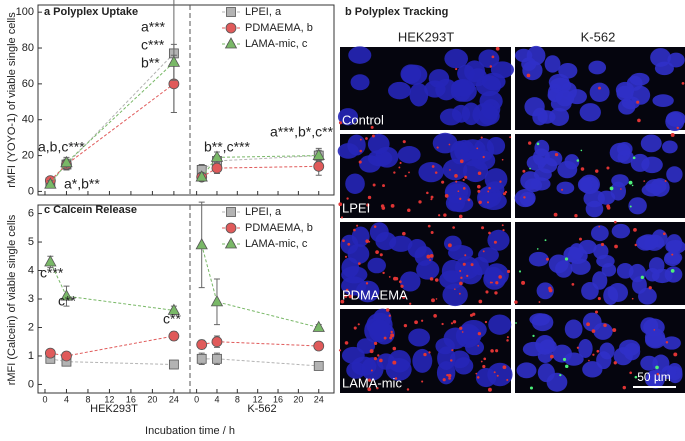 The width and height of the screenshot is (685, 441). What do you see at coordinates (216, 399) in the screenshot?
I see `x-tick-label: 4` at bounding box center [216, 399].